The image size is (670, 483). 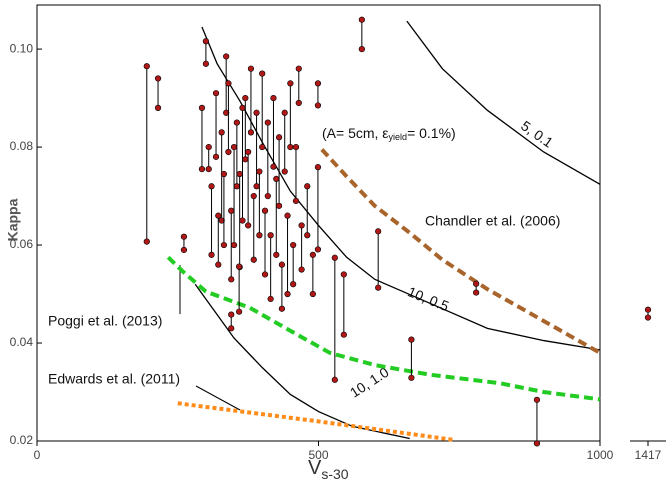 What do you see at coordinates (105, 321) in the screenshot?
I see `curve-label: Poggi et al. (2013)` at bounding box center [105, 321].